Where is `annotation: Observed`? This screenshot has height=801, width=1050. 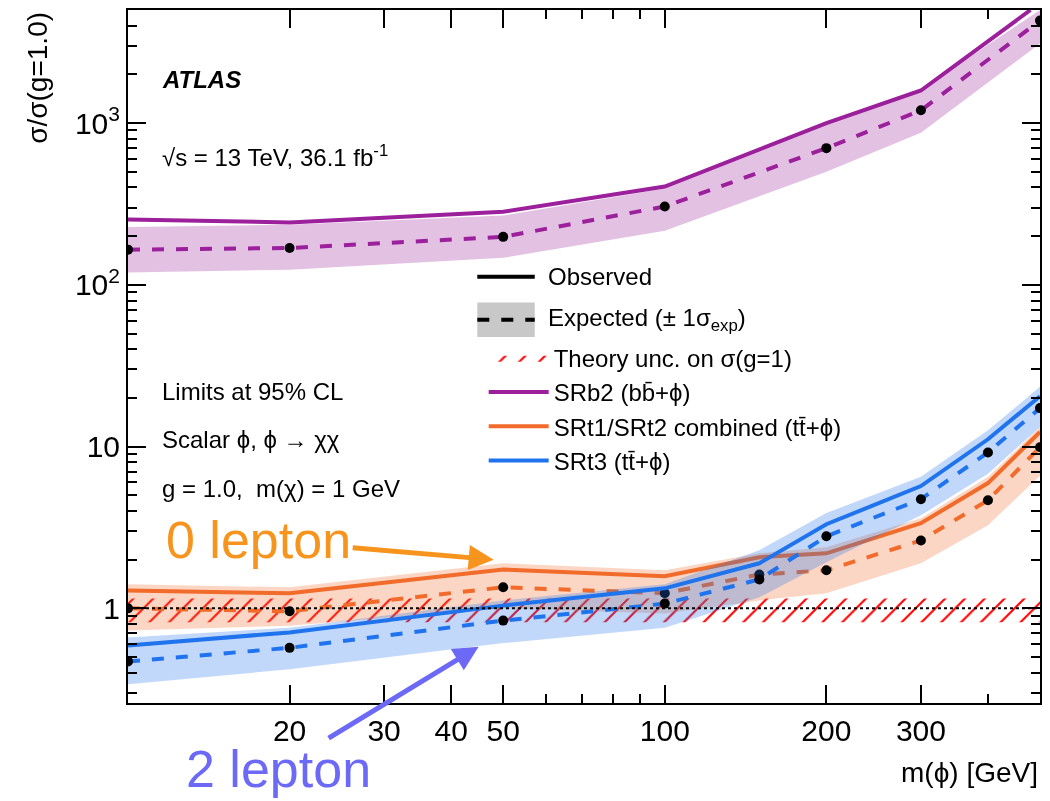 annotation: Observed is located at coordinates (600, 276).